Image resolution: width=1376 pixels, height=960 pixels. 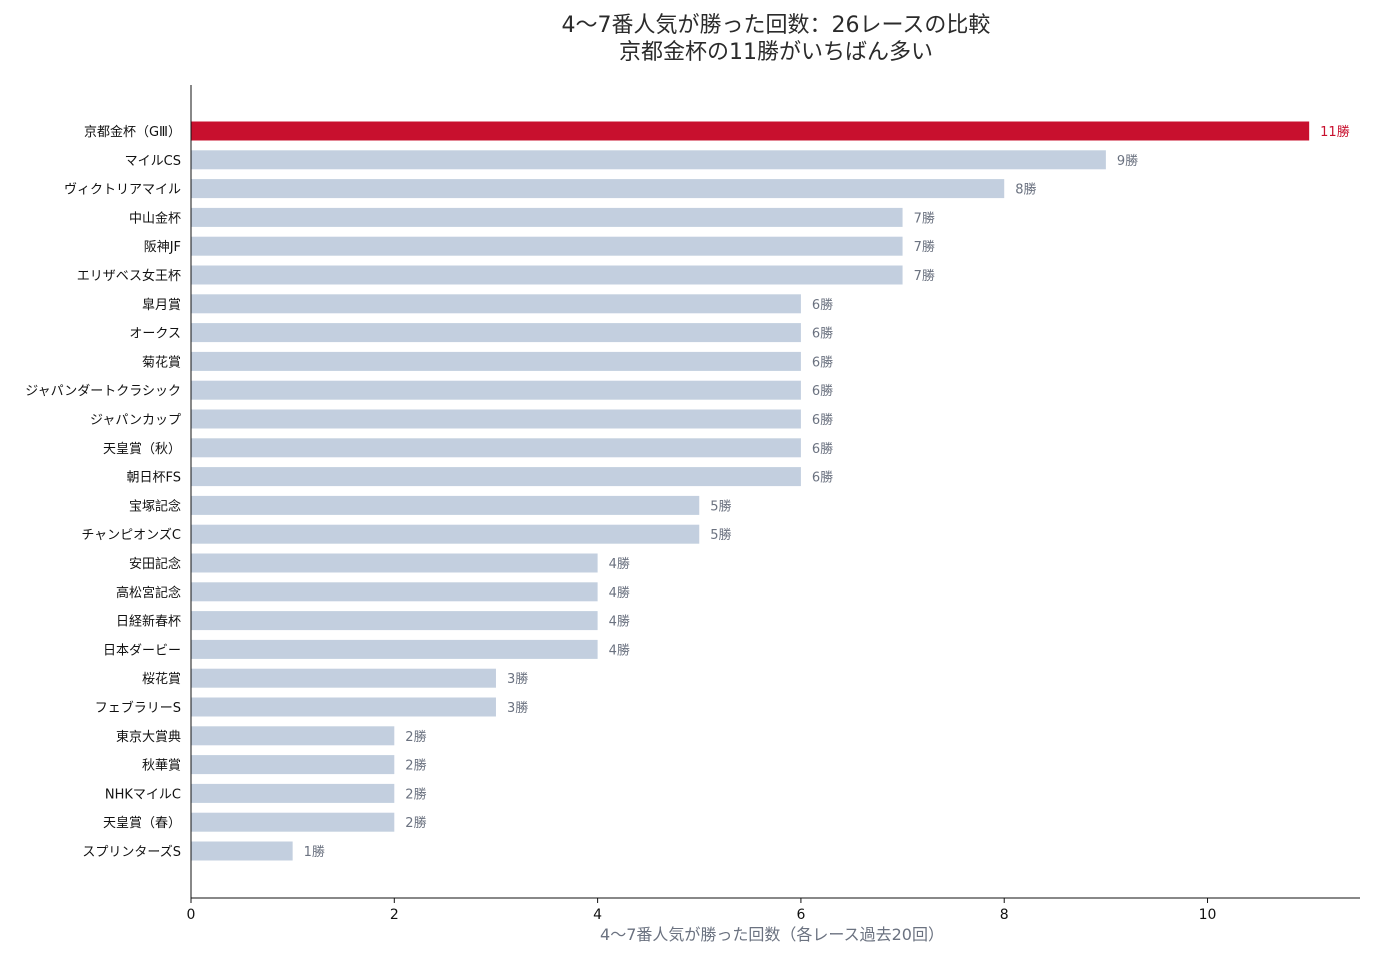 What do you see at coordinates (822, 391) in the screenshot?
I see `value-label-9: 6勝` at bounding box center [822, 391].